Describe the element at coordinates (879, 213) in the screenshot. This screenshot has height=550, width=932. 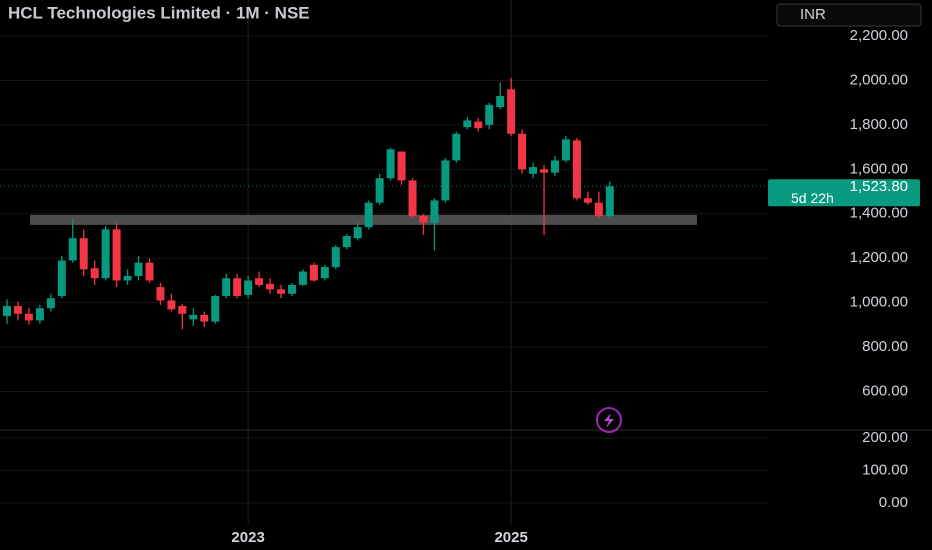
I see `y-tick-label: 1,400.00` at that location.